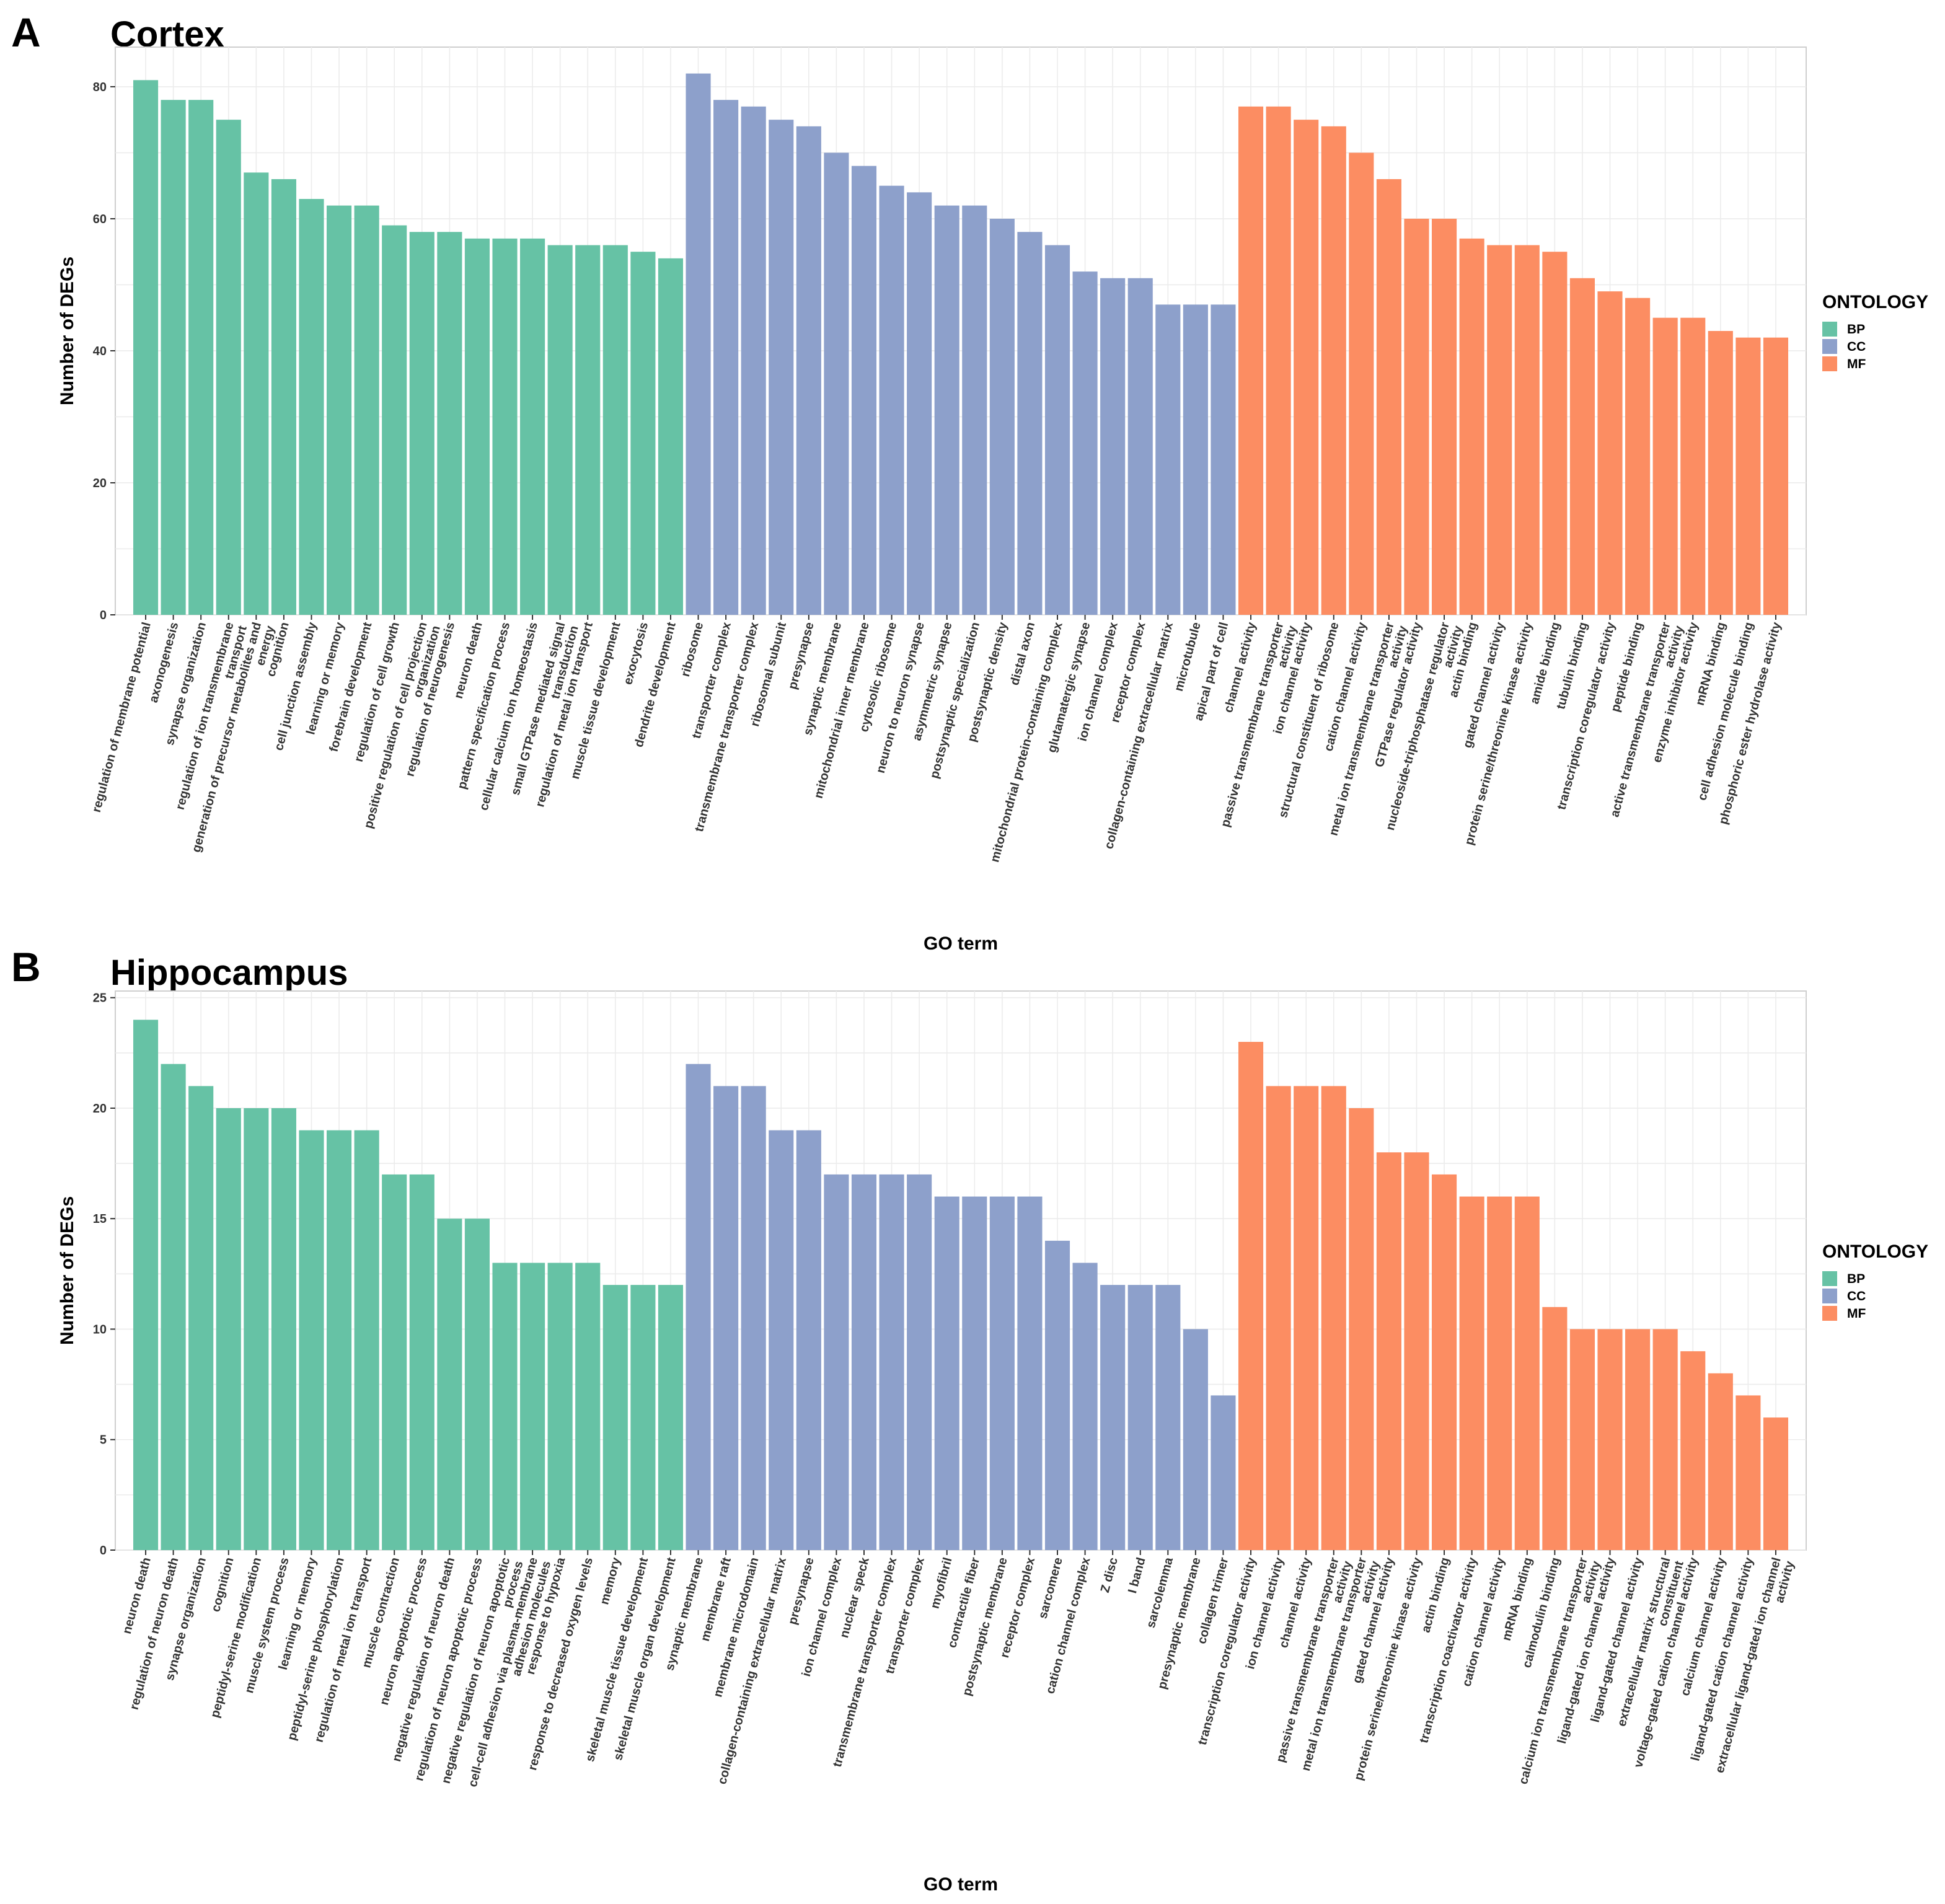  What do you see at coordinates (1137, 1575) in the screenshot?
I see `x-tick-label: I band` at bounding box center [1137, 1575].